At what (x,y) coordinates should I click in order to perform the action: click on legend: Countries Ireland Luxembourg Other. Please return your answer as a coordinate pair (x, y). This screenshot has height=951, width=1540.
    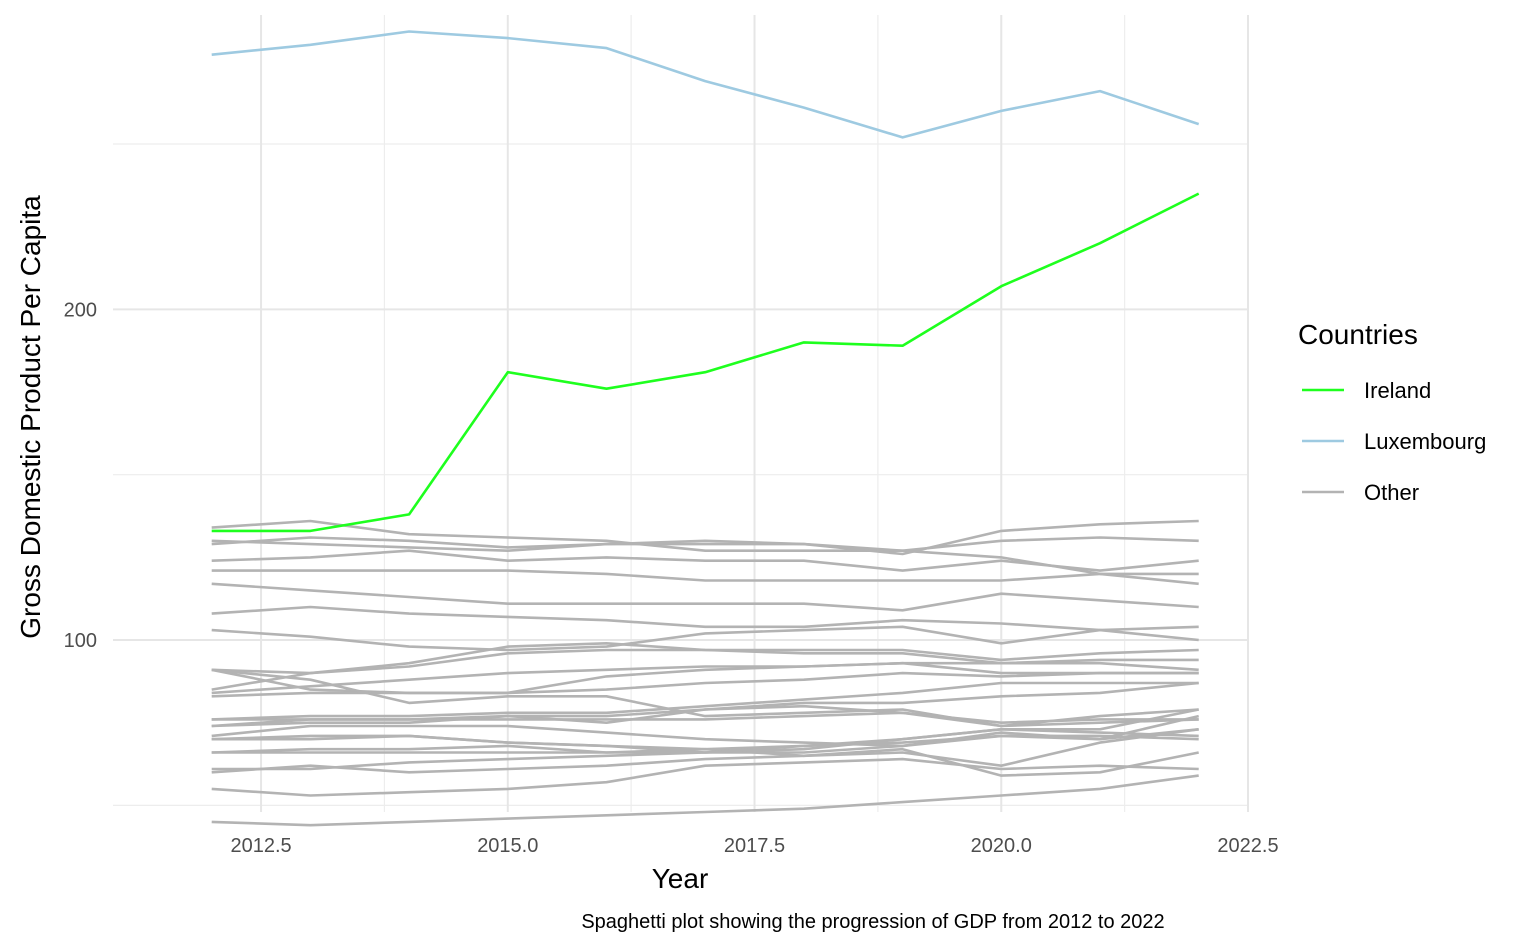
    Looking at the image, I should click on (1392, 412).